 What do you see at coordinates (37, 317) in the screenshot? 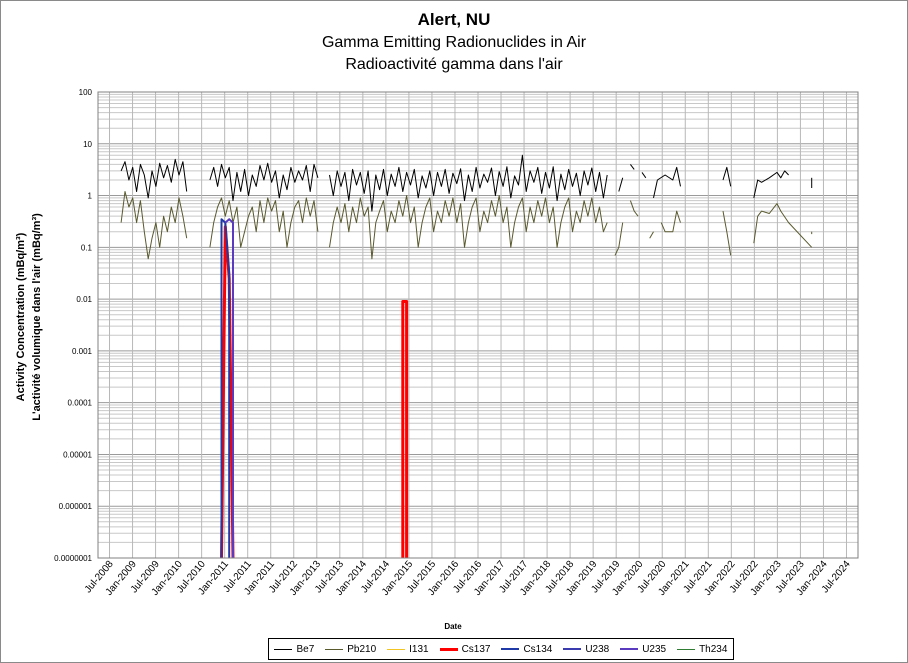
I see `y-axis-label-fr: L'activité volumique dans l'air (mBq/m³)` at bounding box center [37, 317].